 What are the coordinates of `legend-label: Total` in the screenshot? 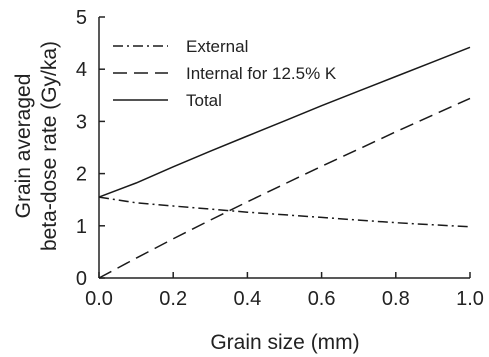 It's located at (204, 100).